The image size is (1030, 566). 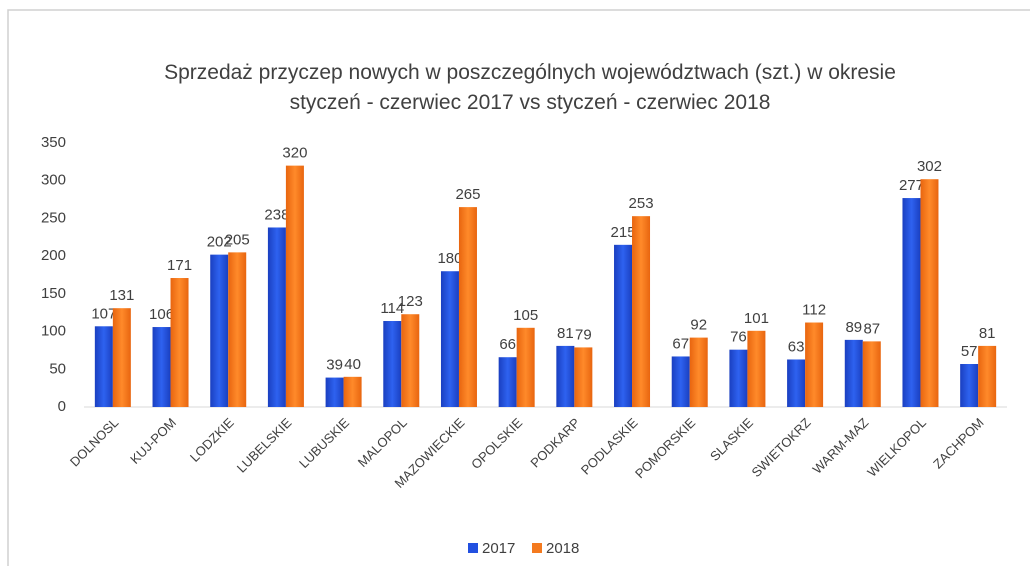 What do you see at coordinates (219, 242) in the screenshot?
I see `data-label: 202` at bounding box center [219, 242].